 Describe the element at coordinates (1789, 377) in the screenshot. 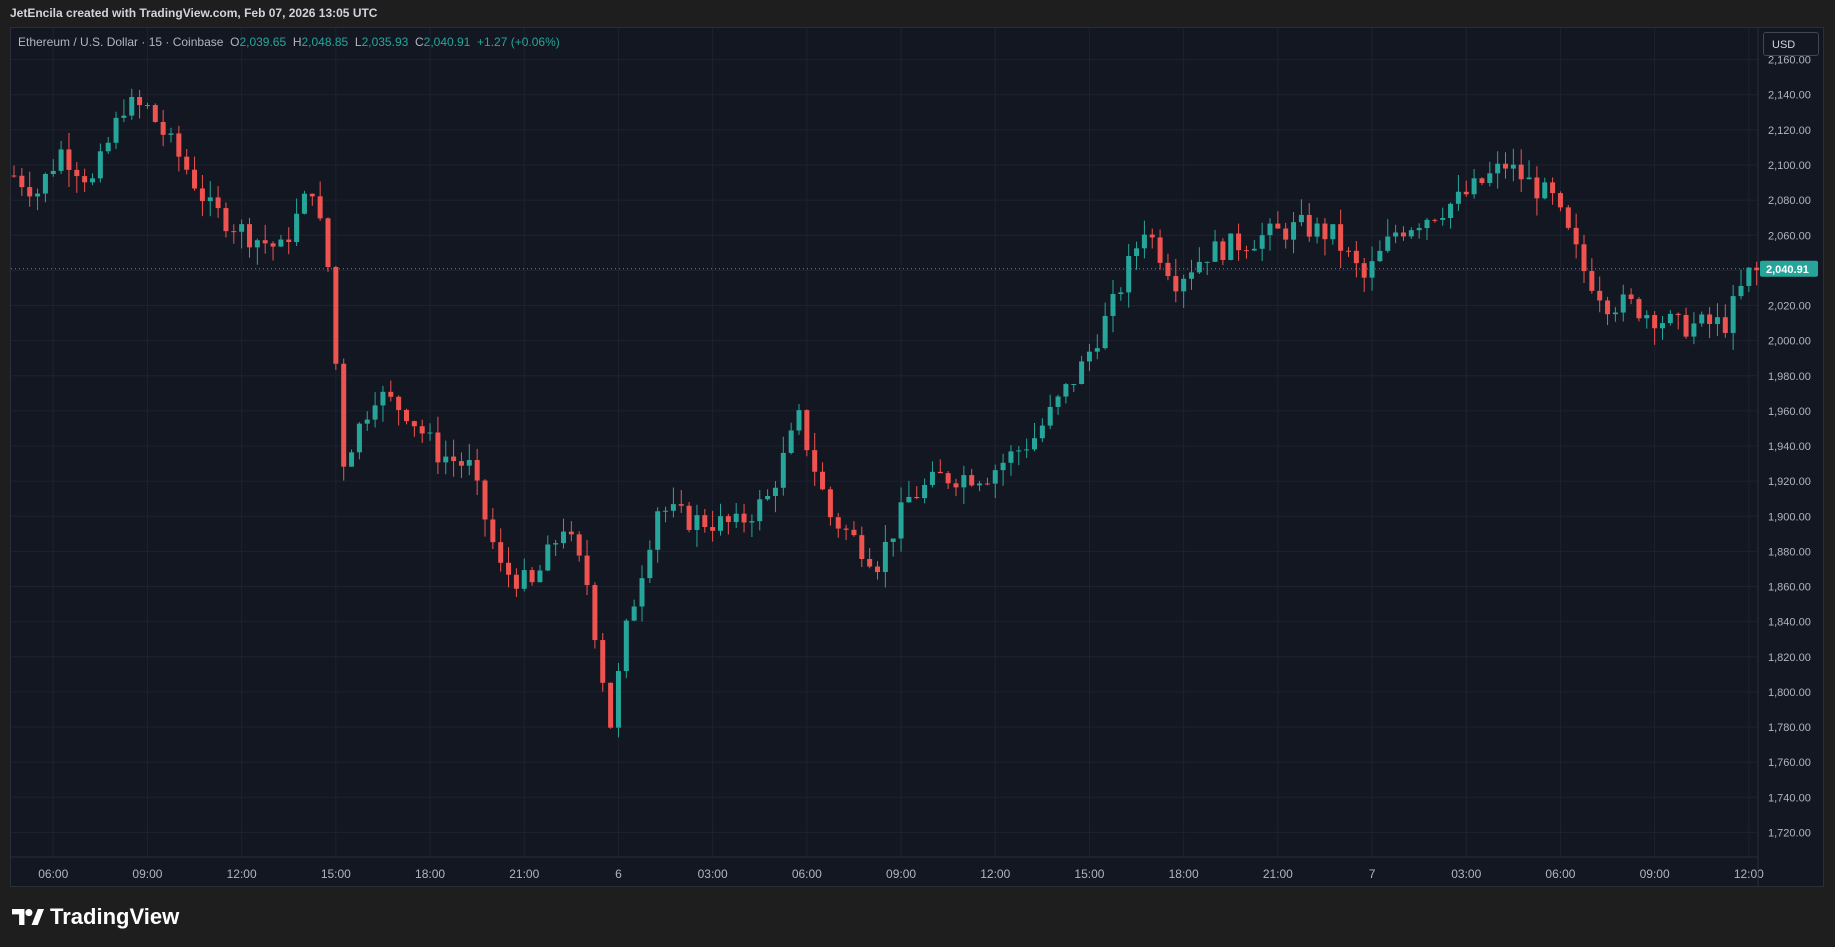

I see `y-tick-label: 1,980.00` at that location.